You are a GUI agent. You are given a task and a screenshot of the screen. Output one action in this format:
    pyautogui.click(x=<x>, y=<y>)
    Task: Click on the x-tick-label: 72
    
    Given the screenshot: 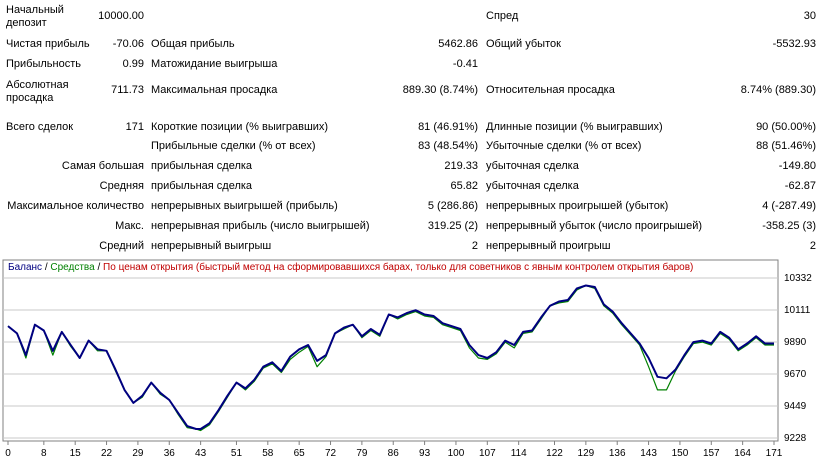 What is the action you would take?
    pyautogui.click(x=331, y=453)
    